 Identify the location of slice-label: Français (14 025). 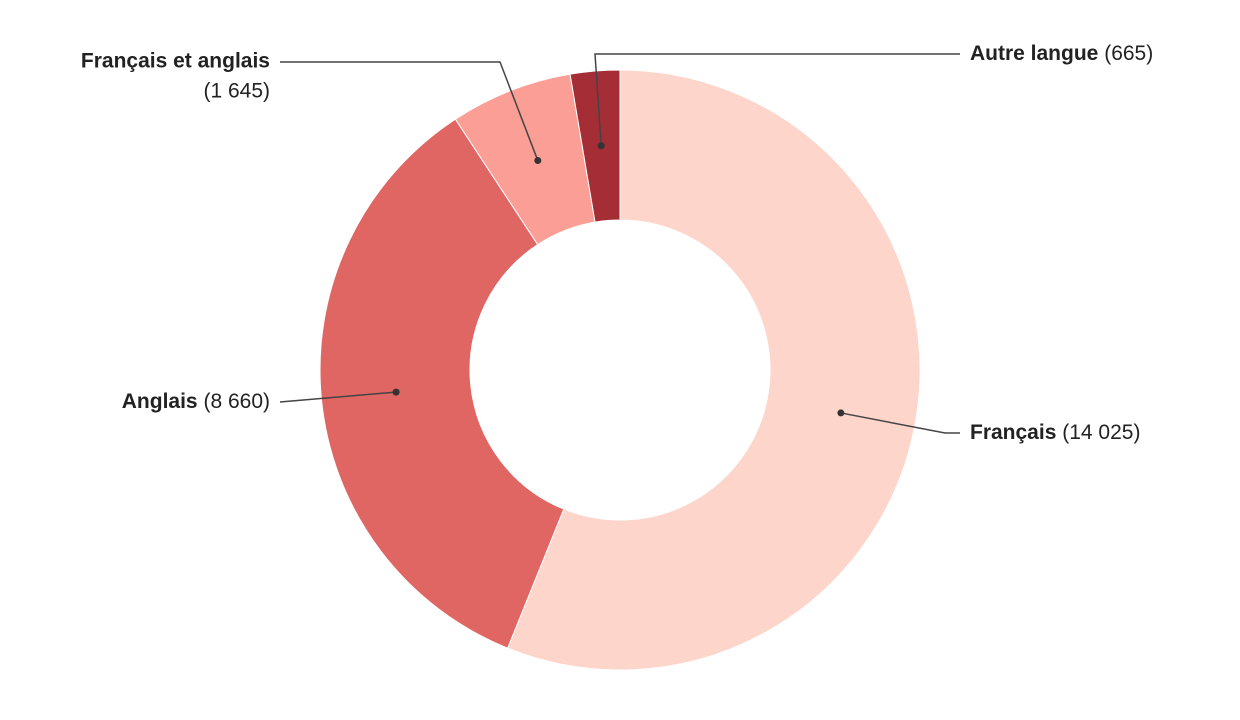
(1055, 432).